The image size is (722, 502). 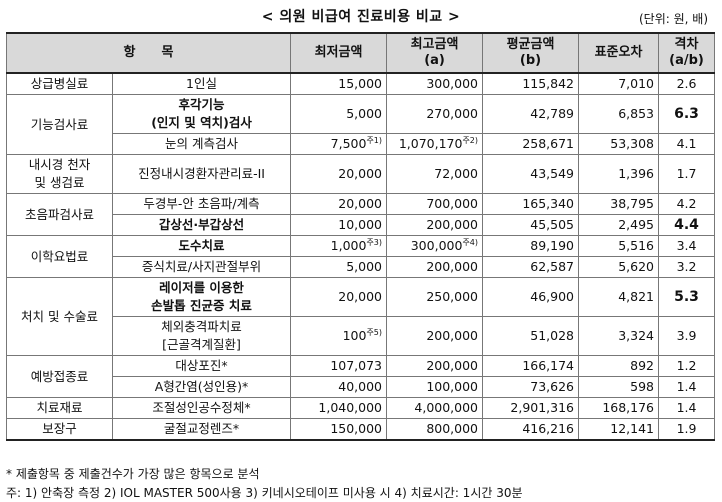 What do you see at coordinates (435, 387) in the screenshot?
I see `max-cell: 100,000` at bounding box center [435, 387].